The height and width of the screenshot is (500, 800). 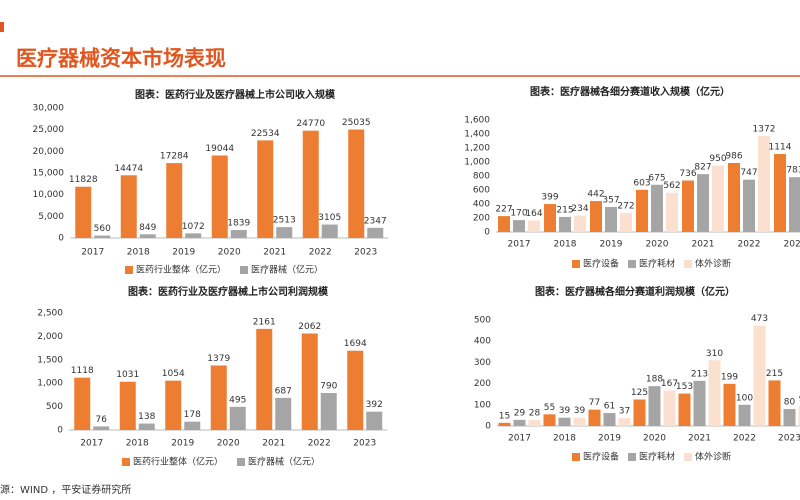 What do you see at coordinates (146, 417) in the screenshot?
I see `data-label: 138` at bounding box center [146, 417].